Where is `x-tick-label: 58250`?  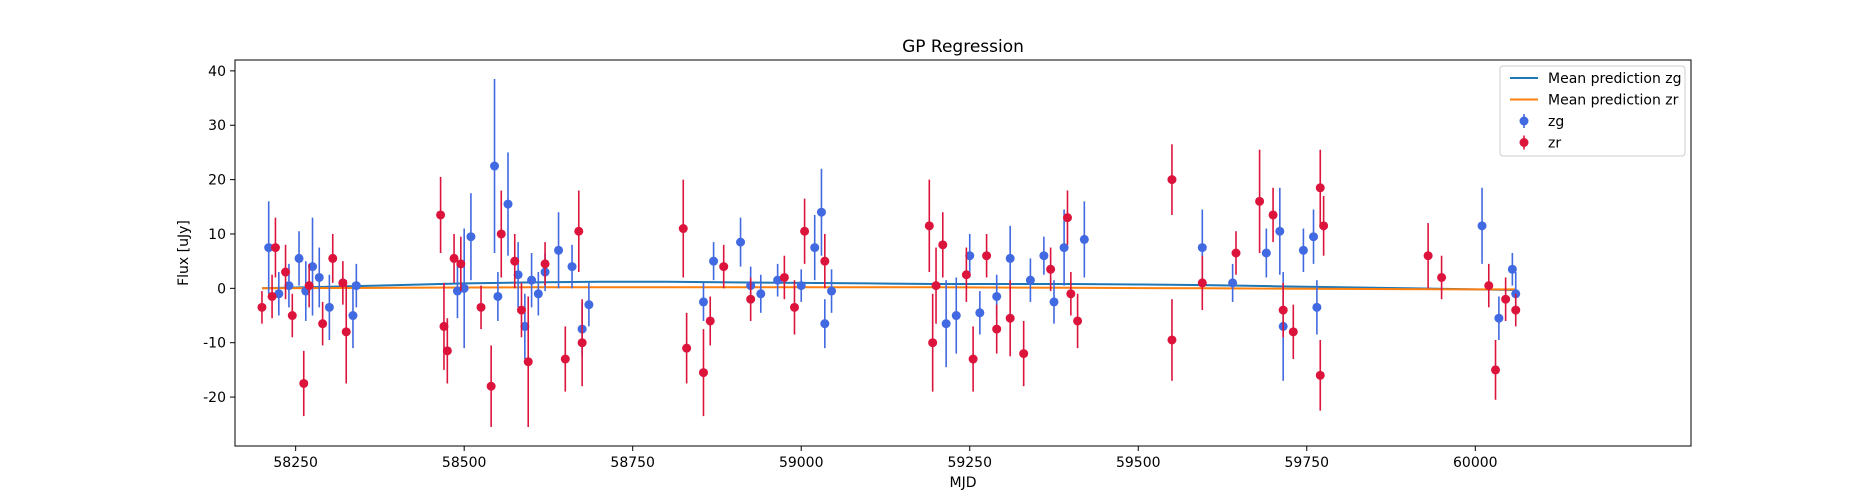
x-tick-label: 58250 is located at coordinates (295, 463).